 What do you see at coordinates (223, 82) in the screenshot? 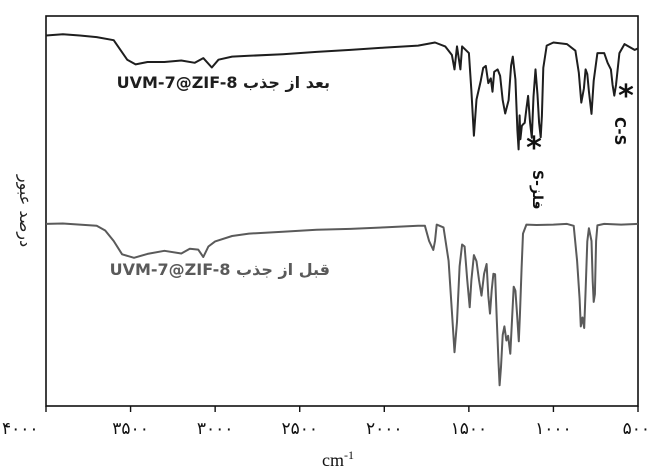
I see `series-label-after: UVM-7@ZIF-8 بعد از جذب` at bounding box center [223, 82].